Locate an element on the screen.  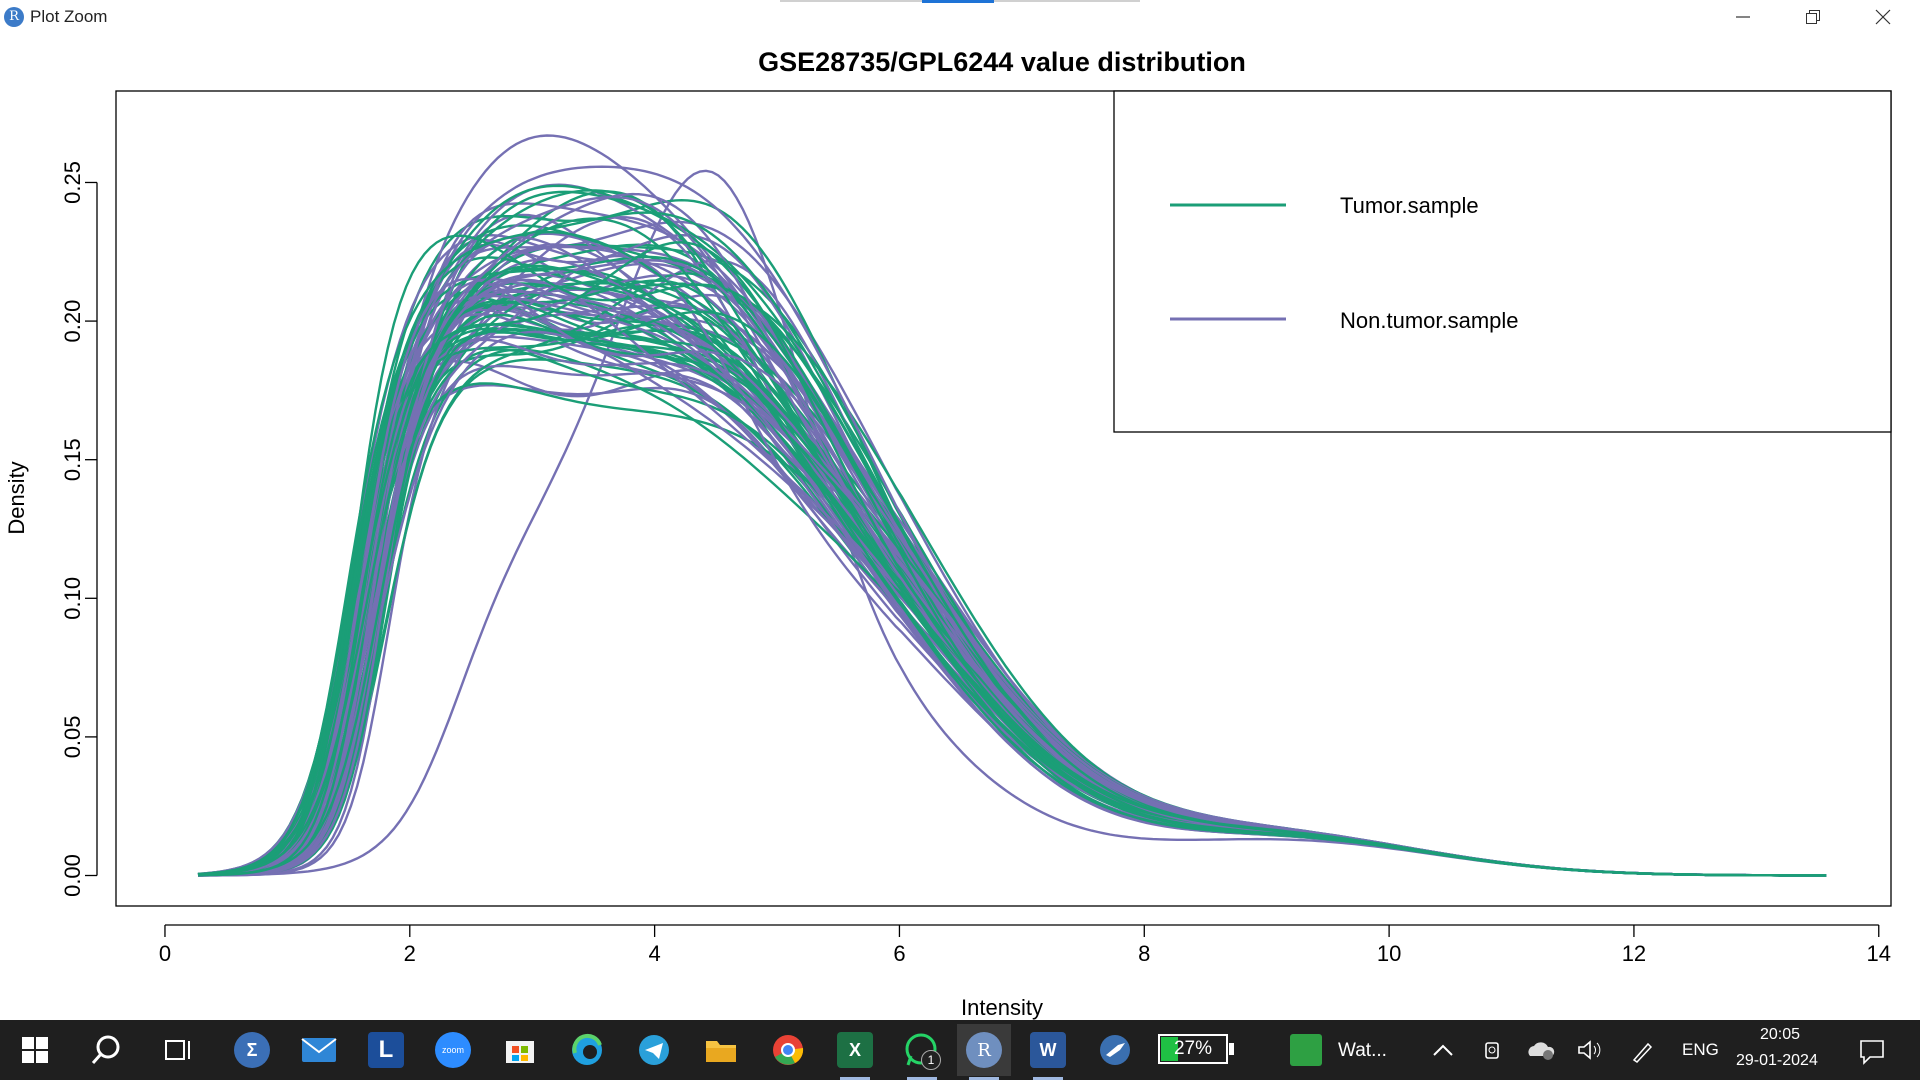
battery-indicator: 27% is located at coordinates (1196, 1049).